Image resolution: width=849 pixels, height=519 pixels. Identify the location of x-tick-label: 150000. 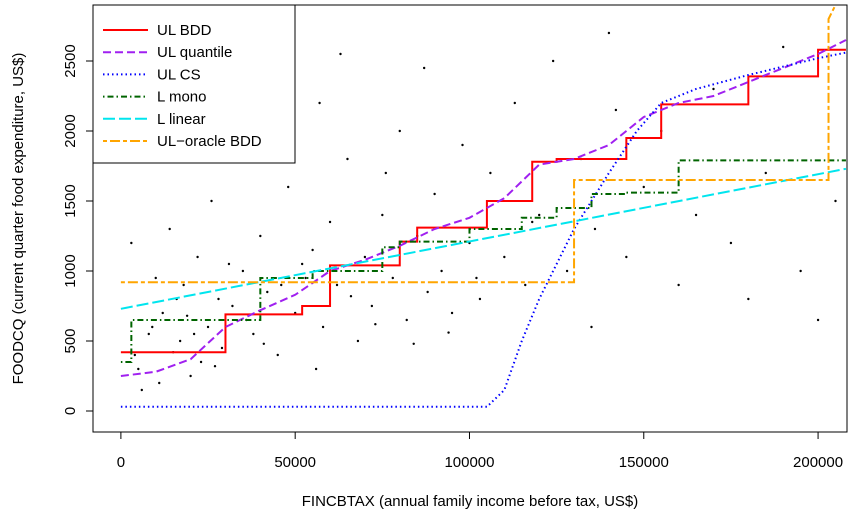
(644, 462).